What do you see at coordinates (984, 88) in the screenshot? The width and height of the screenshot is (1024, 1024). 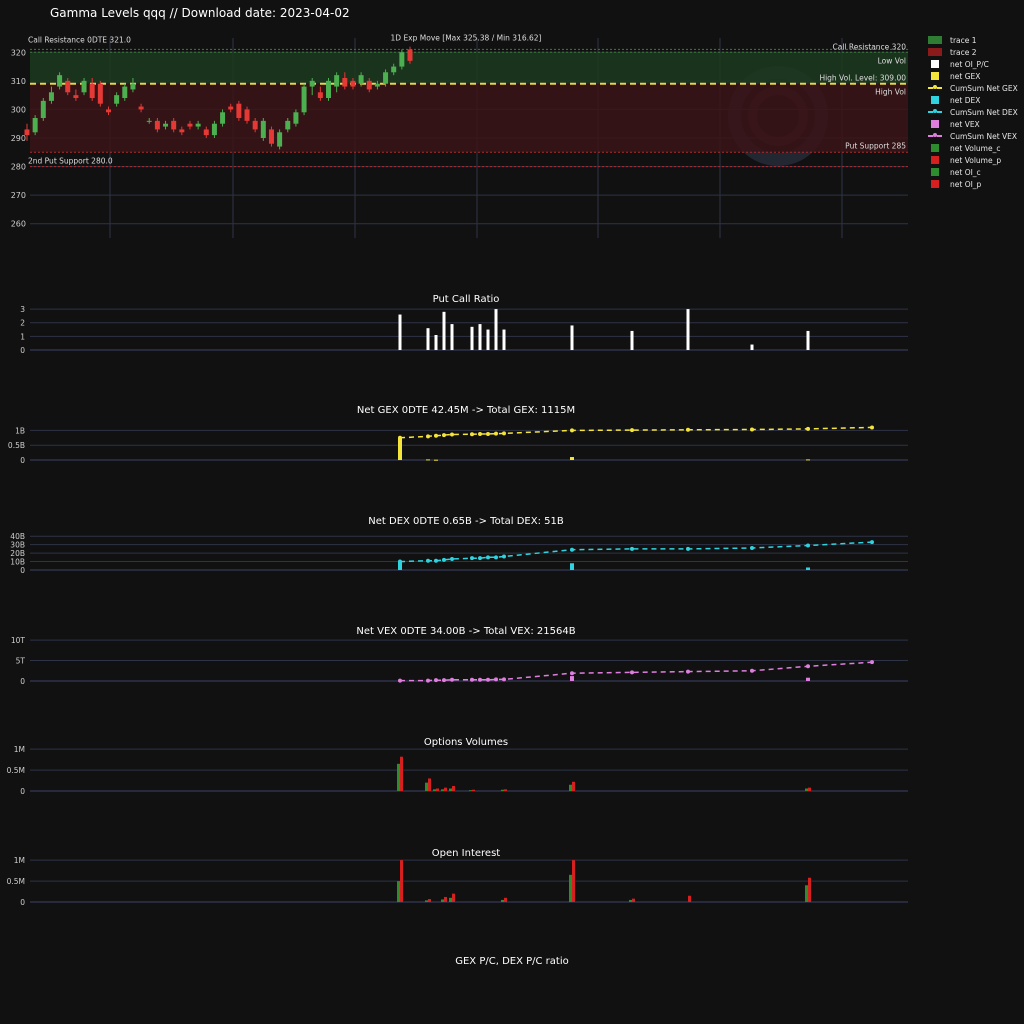 I see `legend-label: CumSum Net GEX` at bounding box center [984, 88].